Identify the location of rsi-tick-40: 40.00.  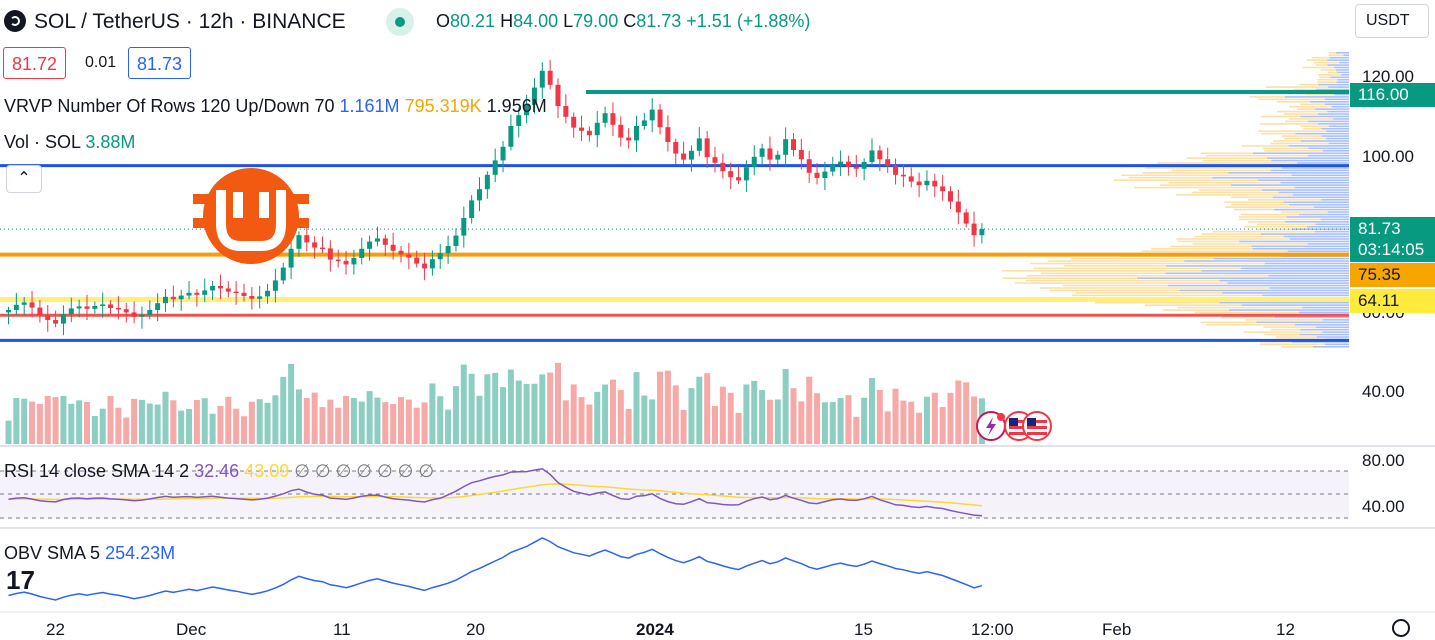
(1383, 507).